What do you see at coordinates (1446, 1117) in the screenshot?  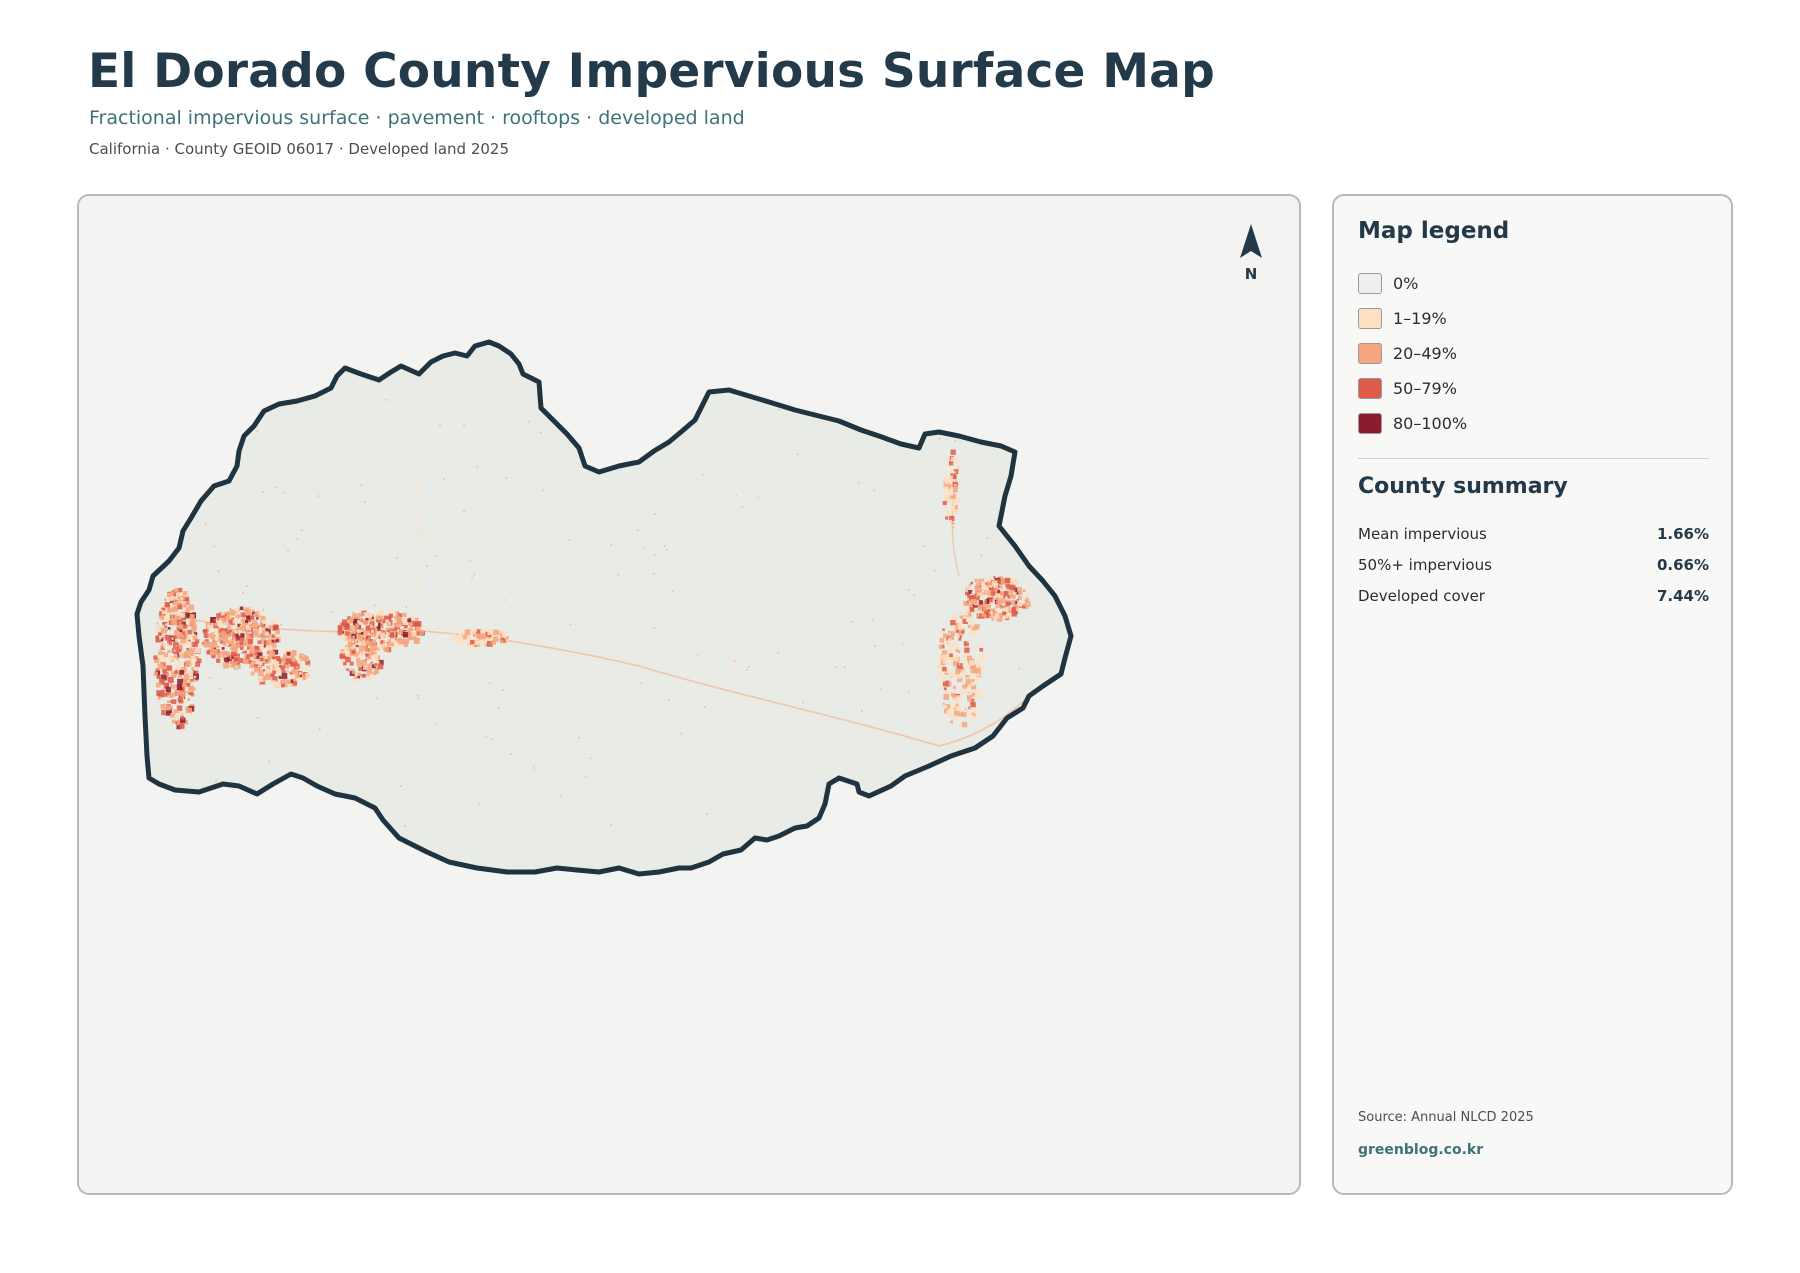 I see `source-note: Source: Annual NLCD 2025` at bounding box center [1446, 1117].